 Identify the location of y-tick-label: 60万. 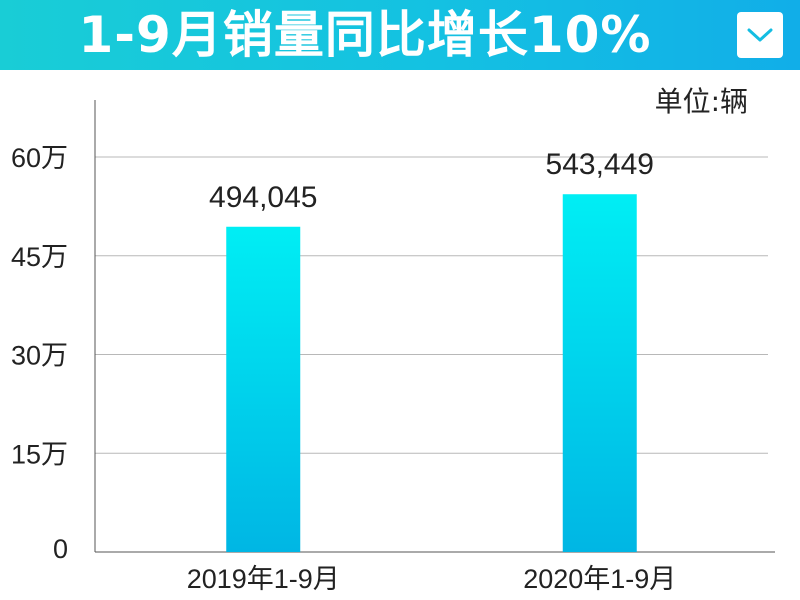
(39, 158).